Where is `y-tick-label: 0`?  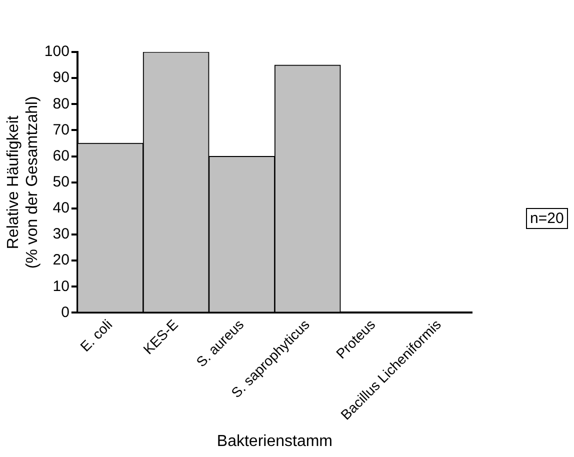
y-tick-label: 0 is located at coordinates (65, 312).